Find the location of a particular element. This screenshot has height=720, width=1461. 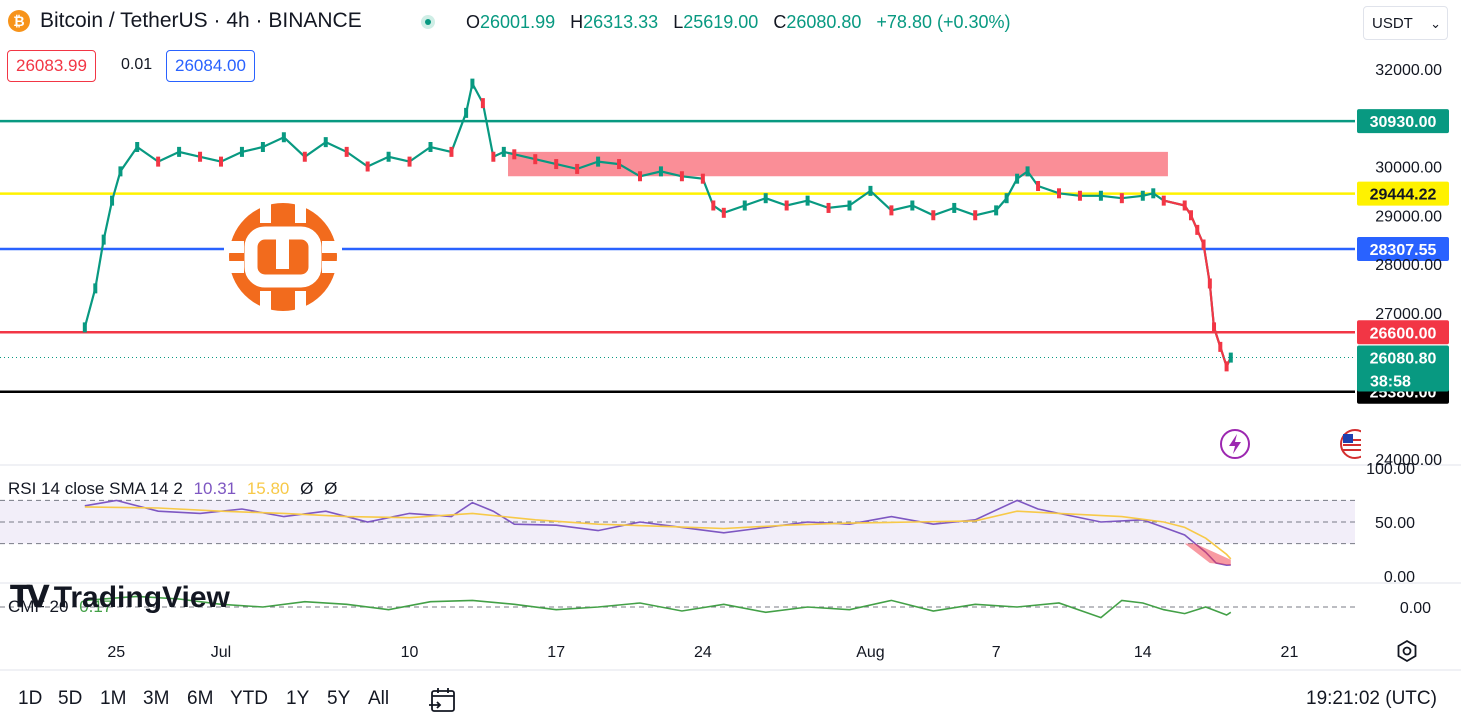

close-value: 26080.80 is located at coordinates (824, 22).